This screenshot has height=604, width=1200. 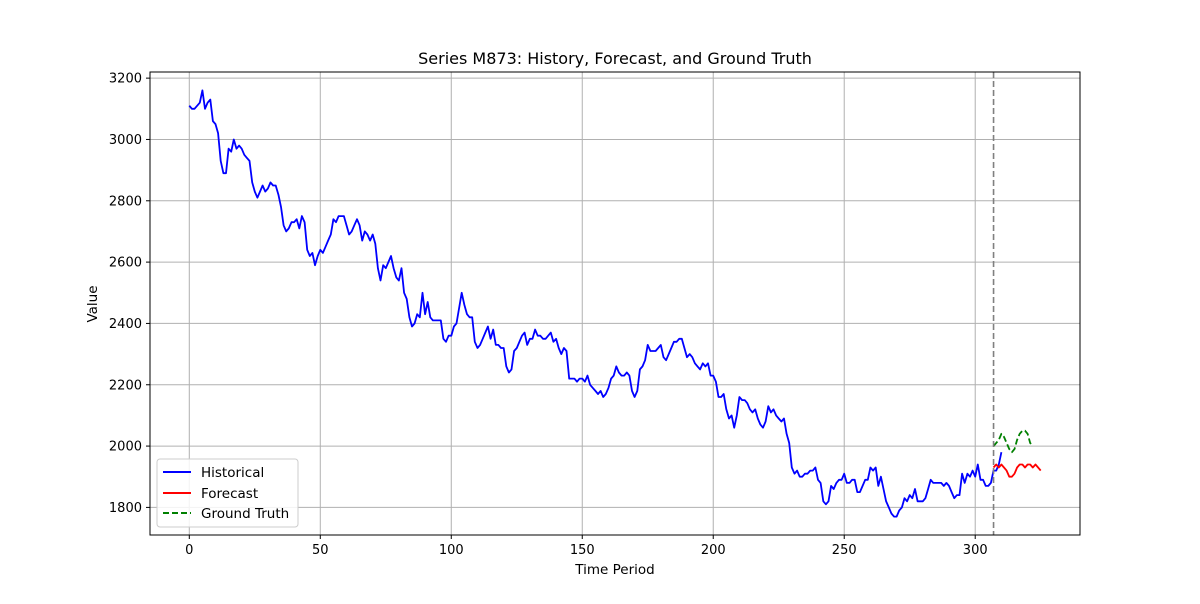 What do you see at coordinates (1013, 441) in the screenshot?
I see `series-ground-truth-line` at bounding box center [1013, 441].